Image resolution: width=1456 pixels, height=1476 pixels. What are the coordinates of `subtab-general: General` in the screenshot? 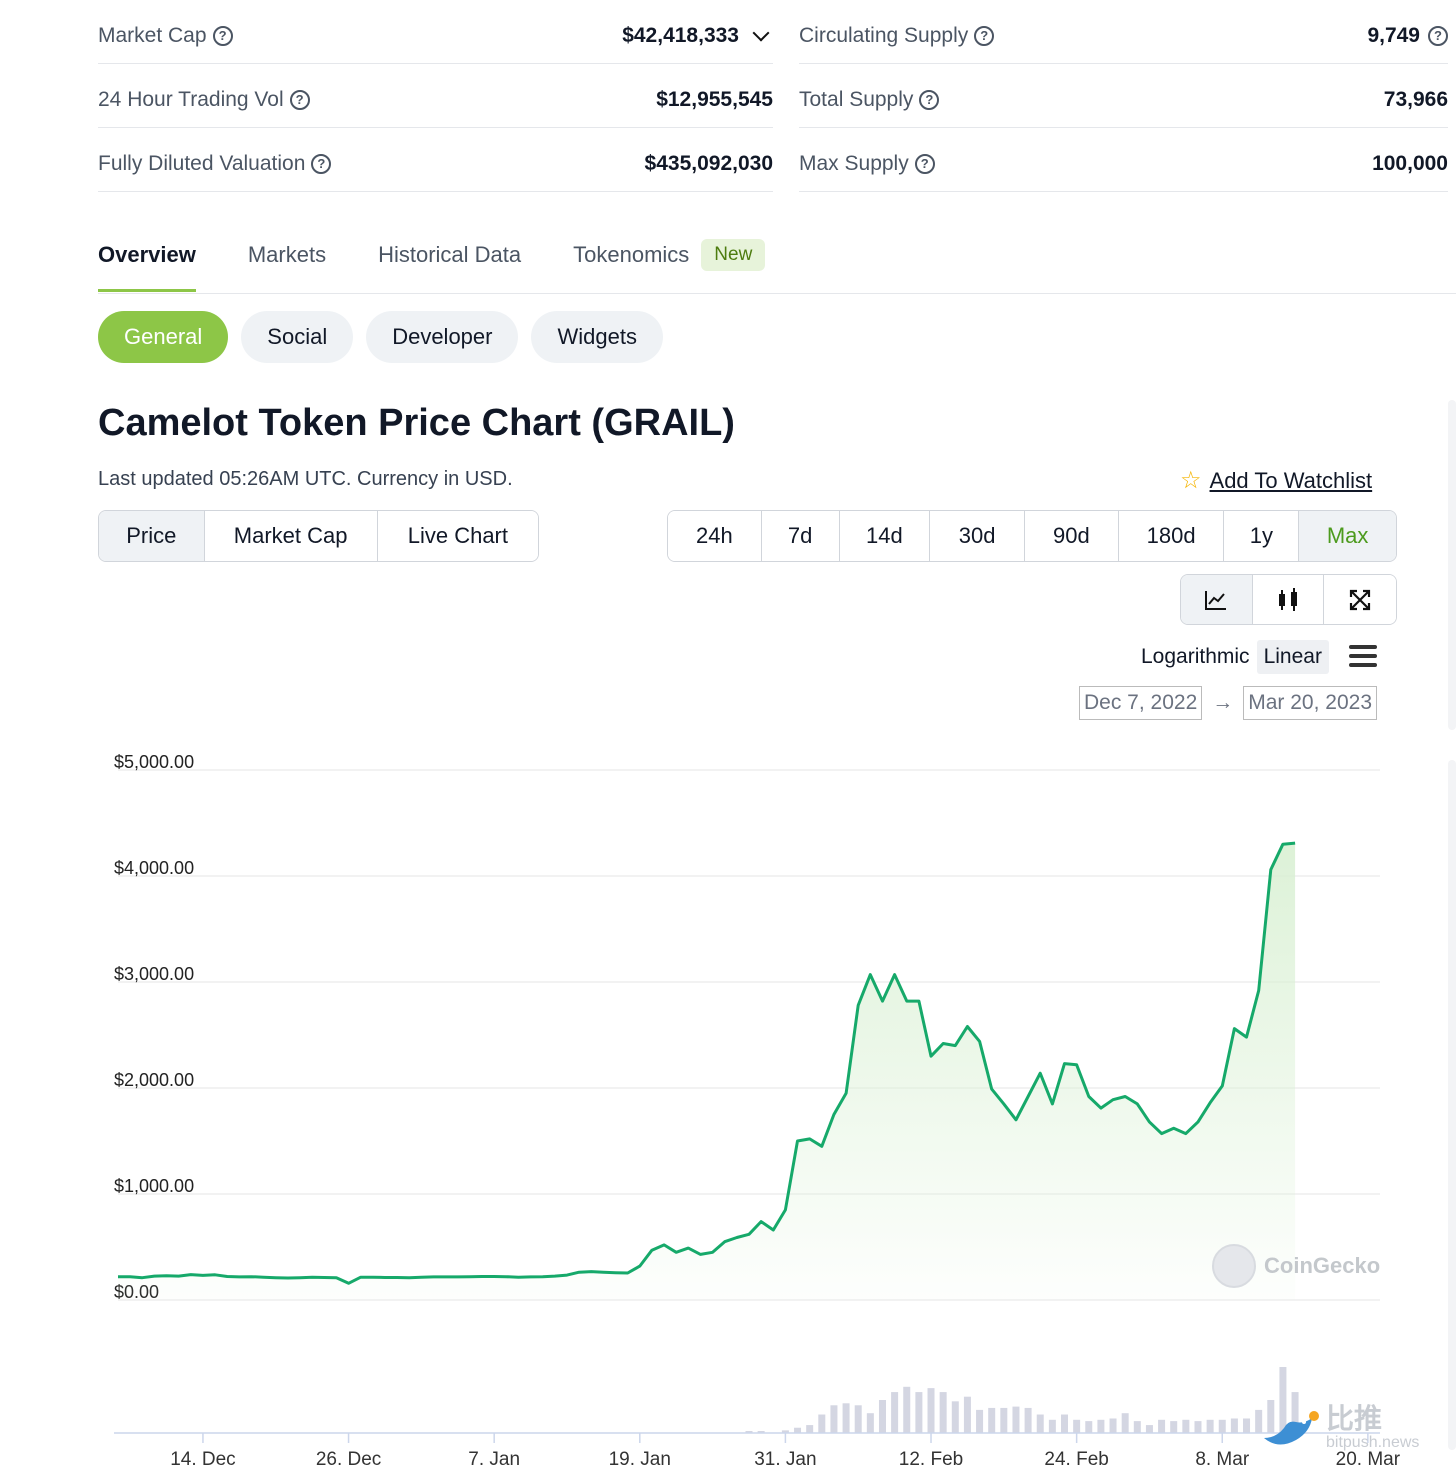 It's located at (163, 337).